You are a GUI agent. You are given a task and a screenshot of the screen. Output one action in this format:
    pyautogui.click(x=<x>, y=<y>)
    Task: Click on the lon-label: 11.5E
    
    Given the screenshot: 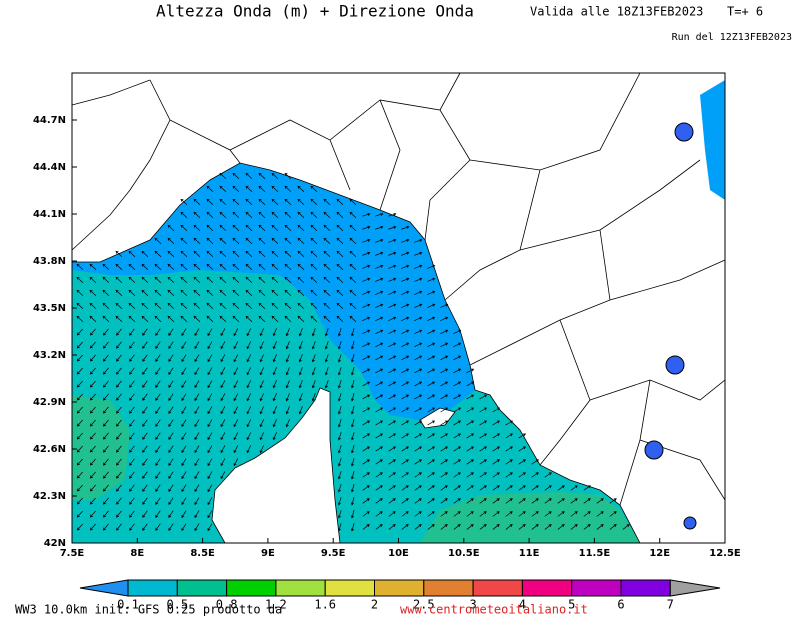 What is the action you would take?
    pyautogui.click(x=595, y=553)
    